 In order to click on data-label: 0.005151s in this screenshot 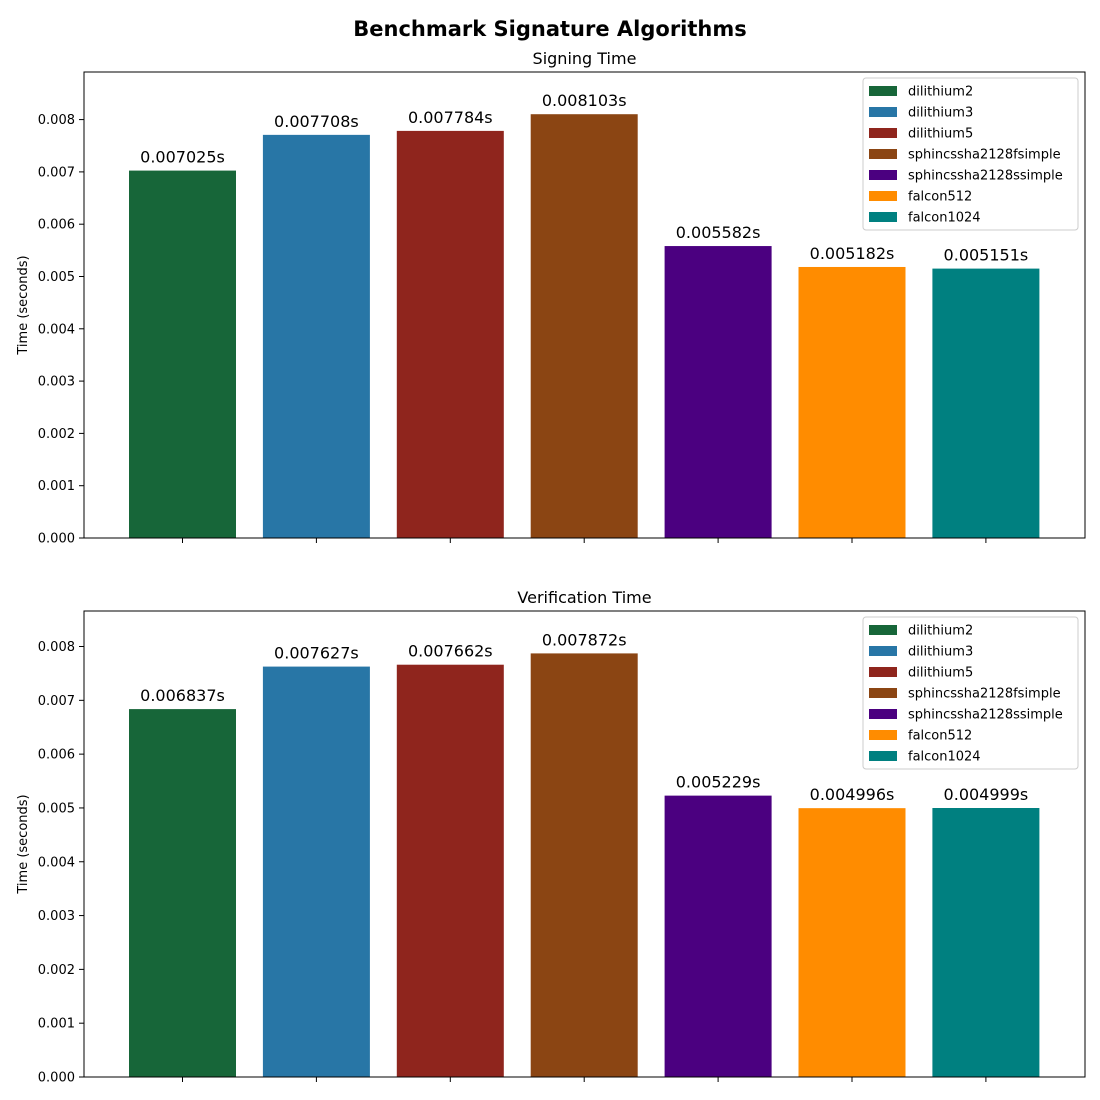, I will do `click(986, 255)`.